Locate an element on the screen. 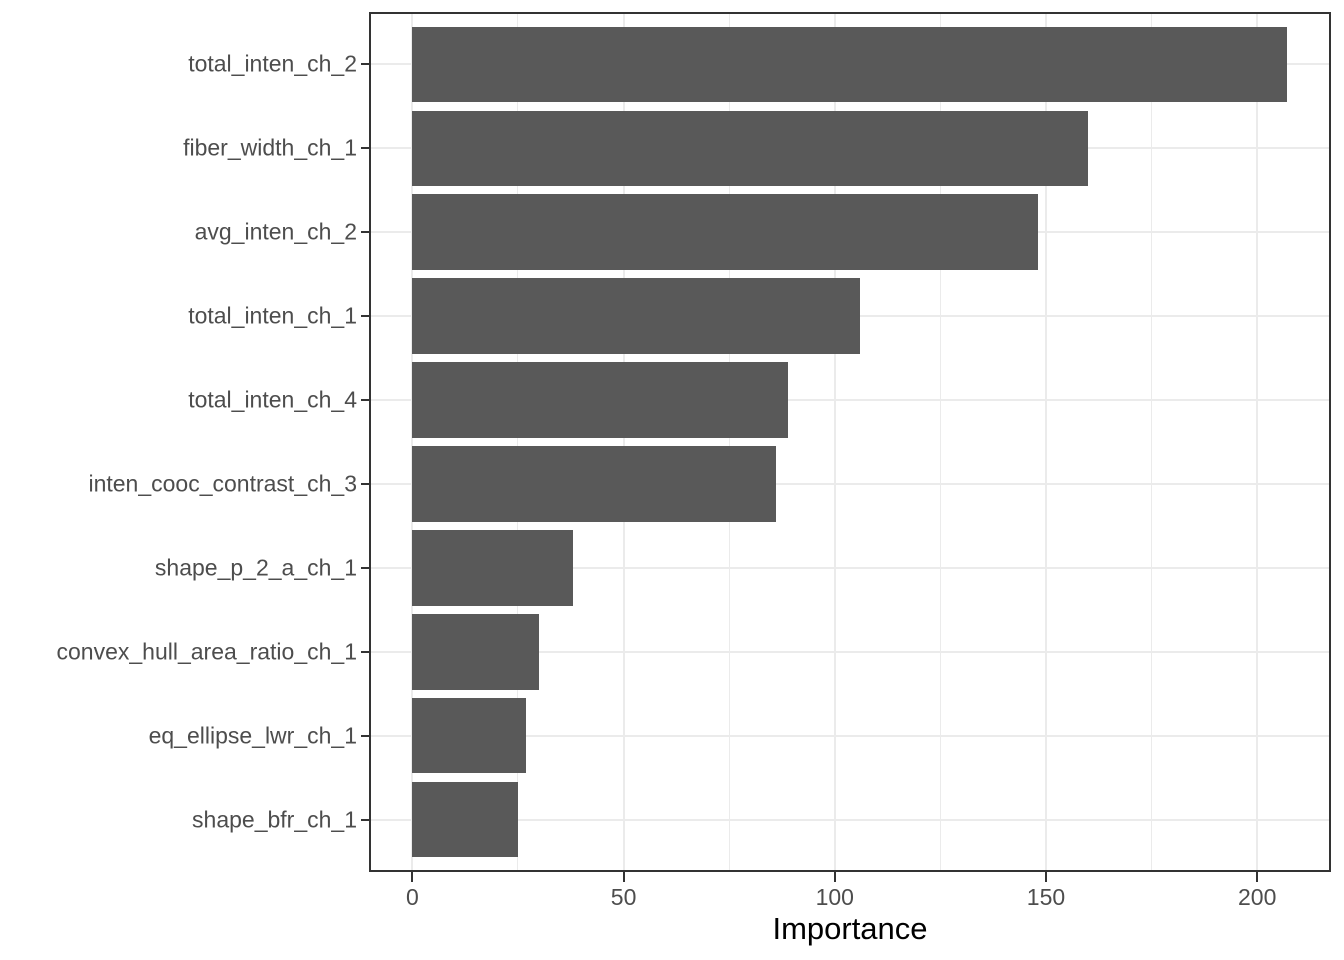 The image size is (1344, 960). x-tick-label: 100 is located at coordinates (834, 897).